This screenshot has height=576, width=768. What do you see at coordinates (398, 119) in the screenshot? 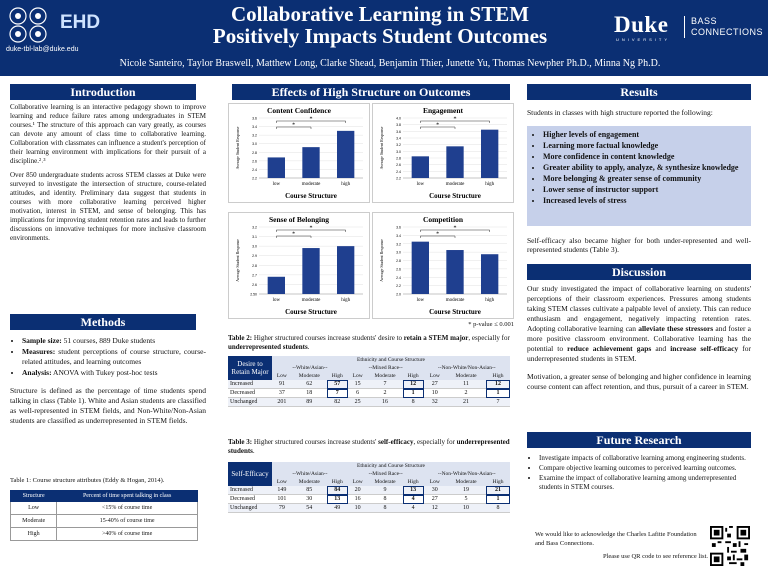
I see `chart-y-tick: 4.0` at bounding box center [398, 119].